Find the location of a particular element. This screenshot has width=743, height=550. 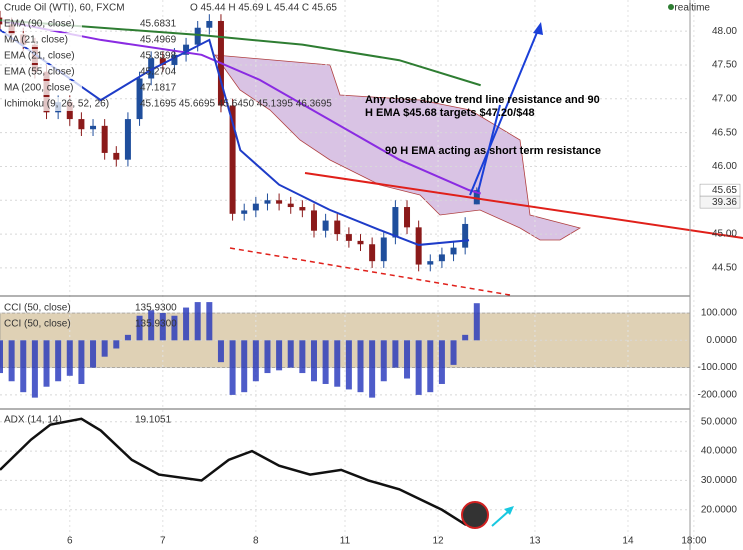

indicator-value: 45.4969 is located at coordinates (158, 40).